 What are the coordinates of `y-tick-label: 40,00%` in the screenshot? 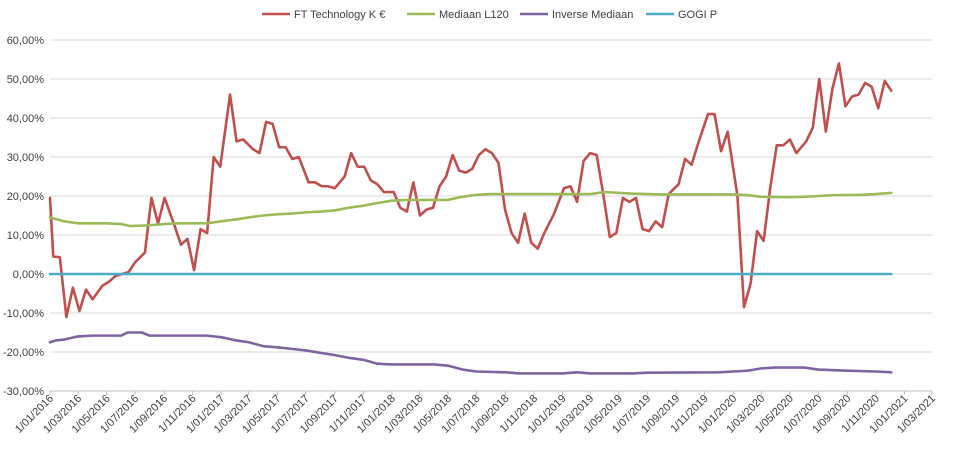 It's located at (26, 119).